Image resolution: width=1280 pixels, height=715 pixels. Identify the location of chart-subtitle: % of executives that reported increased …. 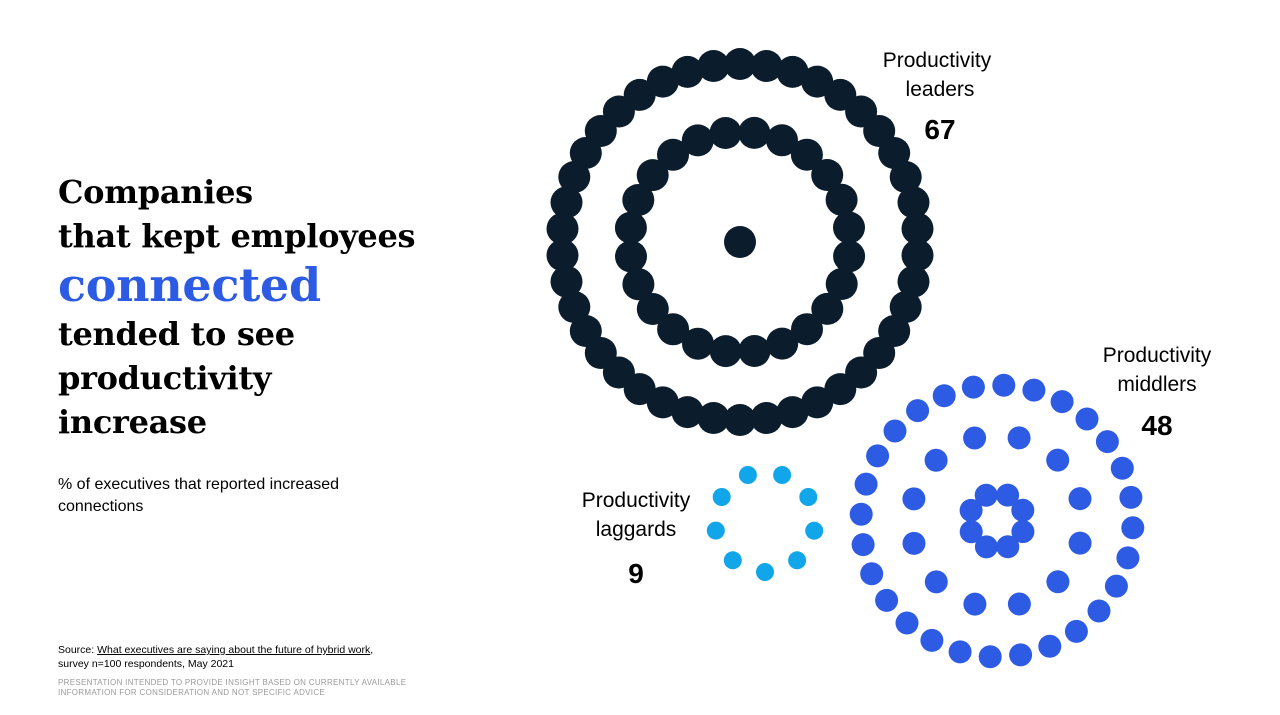
(199, 495).